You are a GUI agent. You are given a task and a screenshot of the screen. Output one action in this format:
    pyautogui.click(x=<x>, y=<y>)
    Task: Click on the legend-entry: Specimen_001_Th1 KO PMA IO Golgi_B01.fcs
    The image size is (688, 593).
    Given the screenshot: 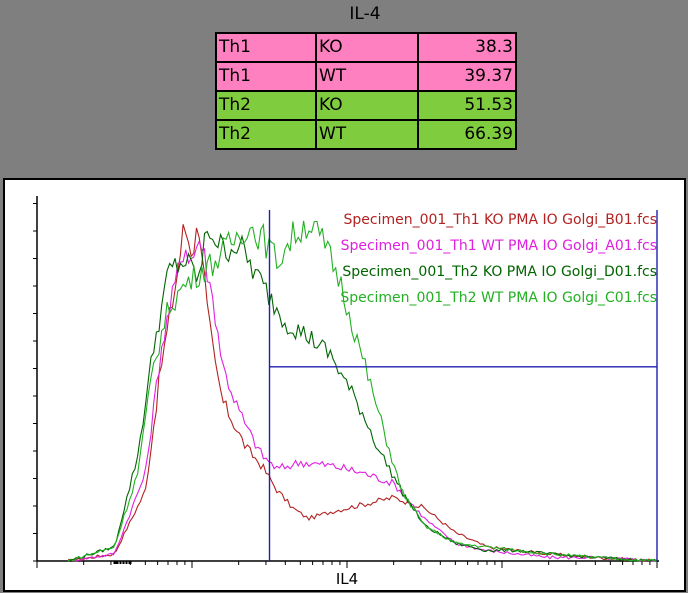 What is the action you would take?
    pyautogui.click(x=500, y=220)
    